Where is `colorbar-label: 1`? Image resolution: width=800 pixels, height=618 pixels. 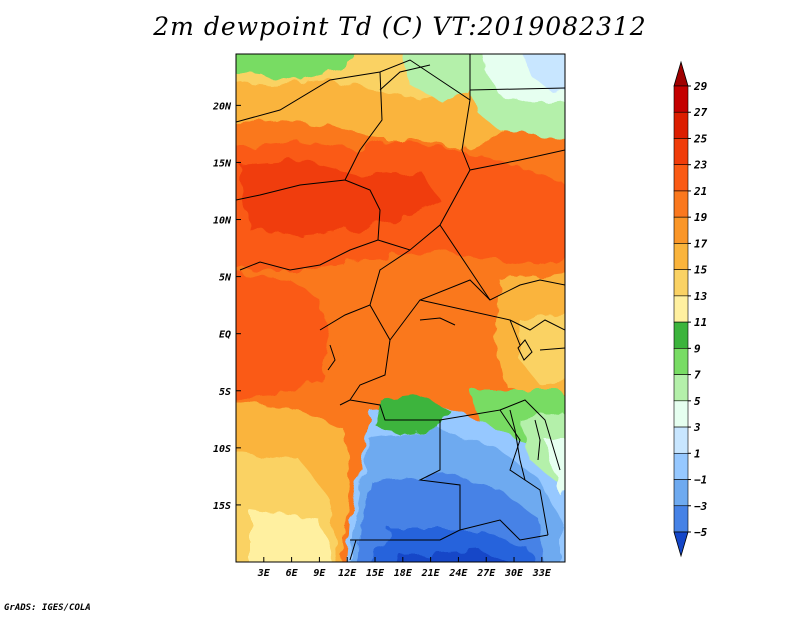
colorbar-label: 1 is located at coordinates (697, 453).